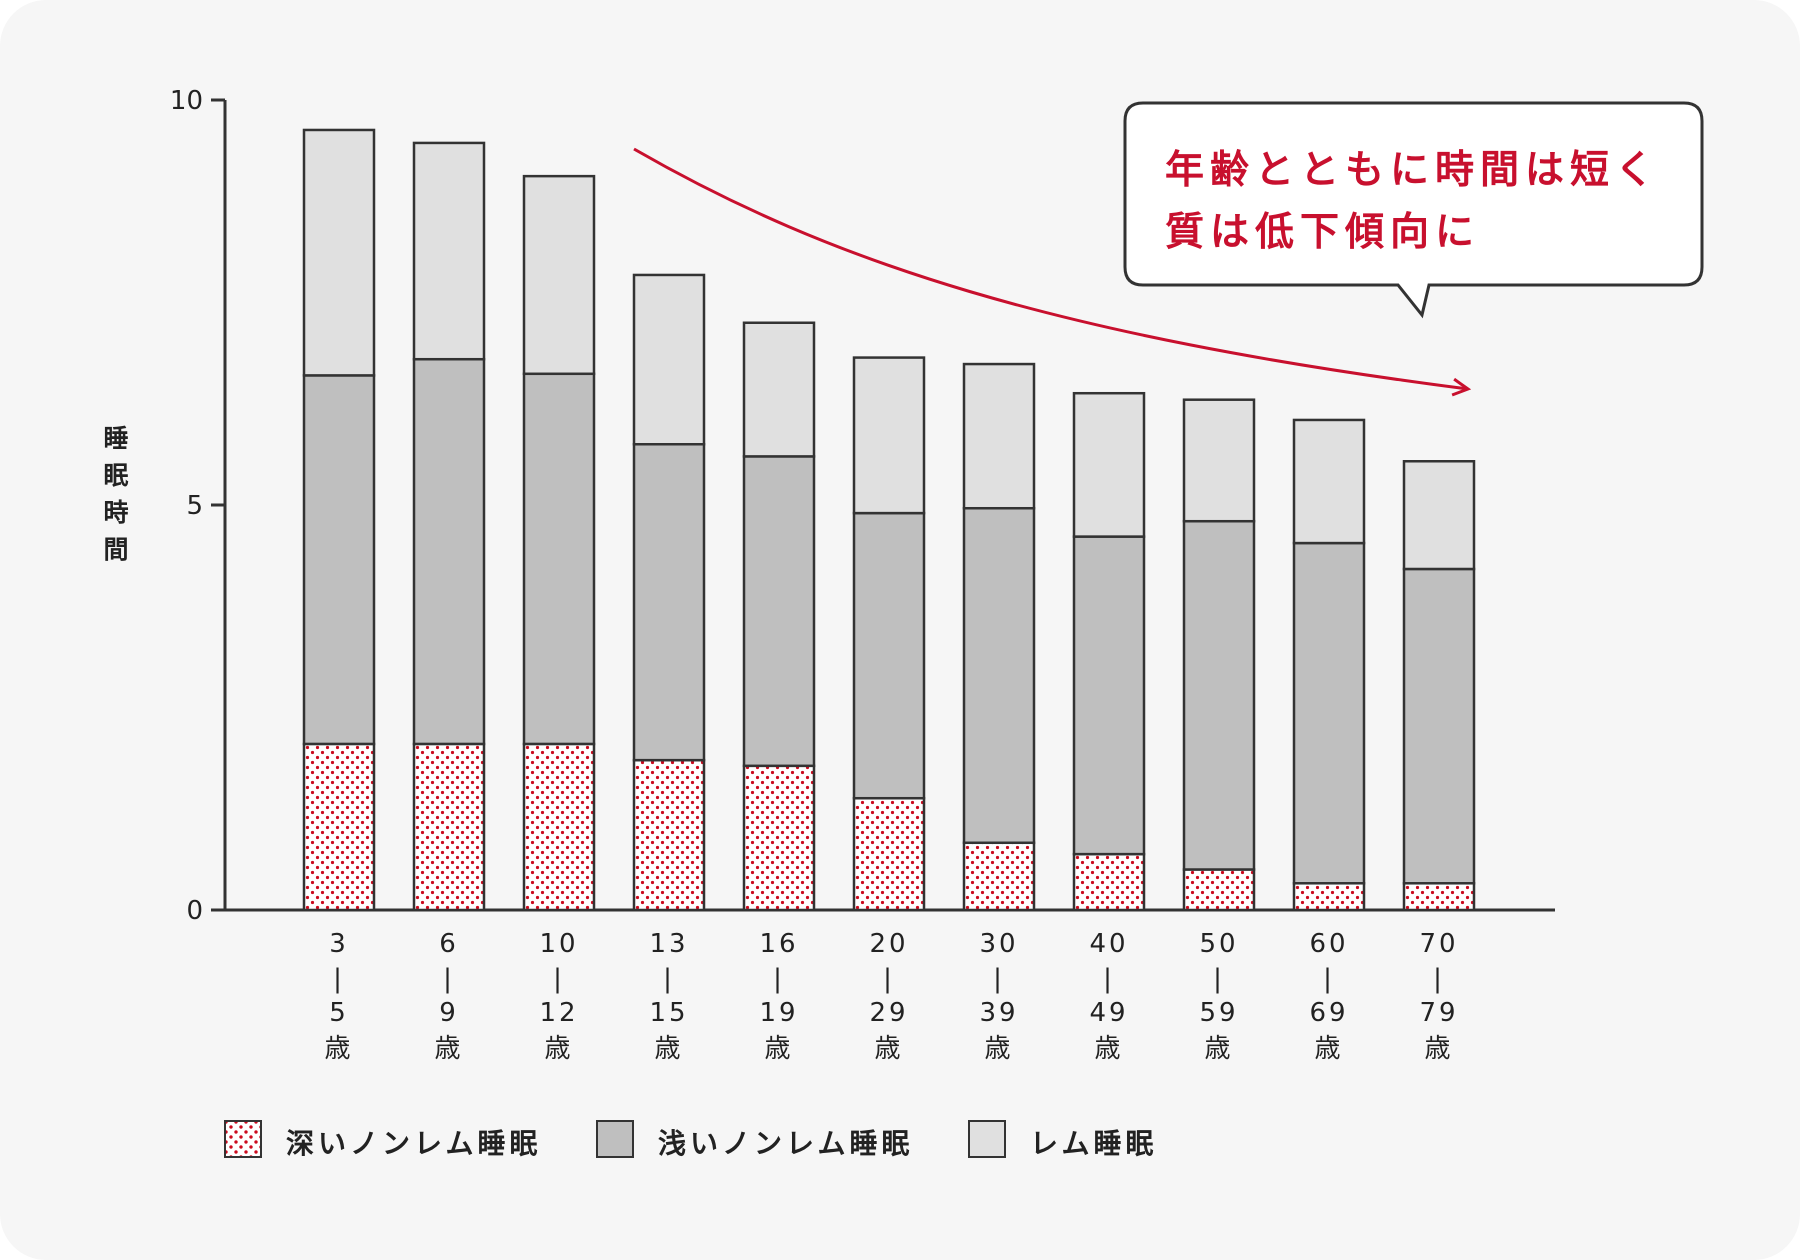  I want to click on x-tick-label-70: 70 | 79 歳, so click(1438, 996).